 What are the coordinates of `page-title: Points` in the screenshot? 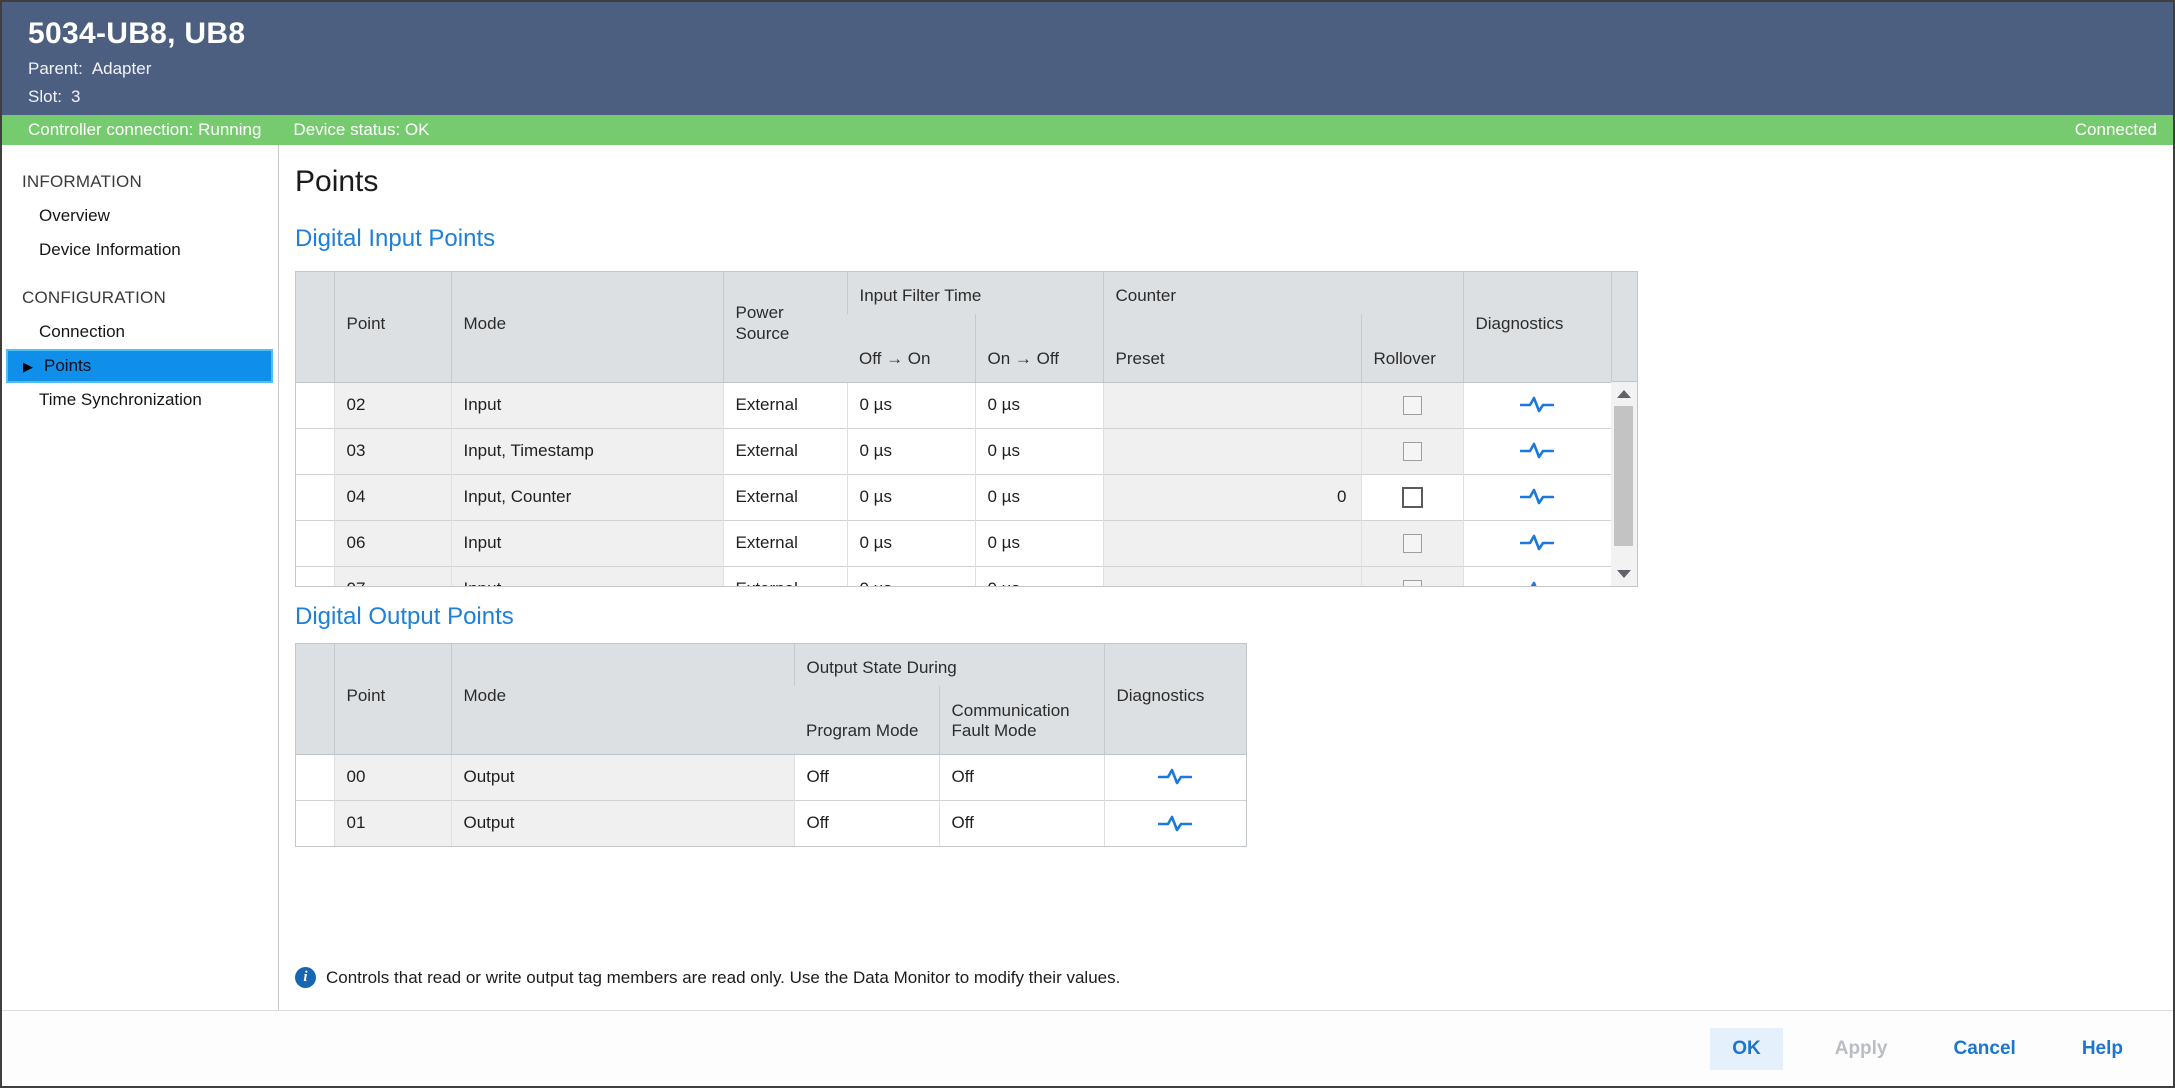 It's located at (337, 181).